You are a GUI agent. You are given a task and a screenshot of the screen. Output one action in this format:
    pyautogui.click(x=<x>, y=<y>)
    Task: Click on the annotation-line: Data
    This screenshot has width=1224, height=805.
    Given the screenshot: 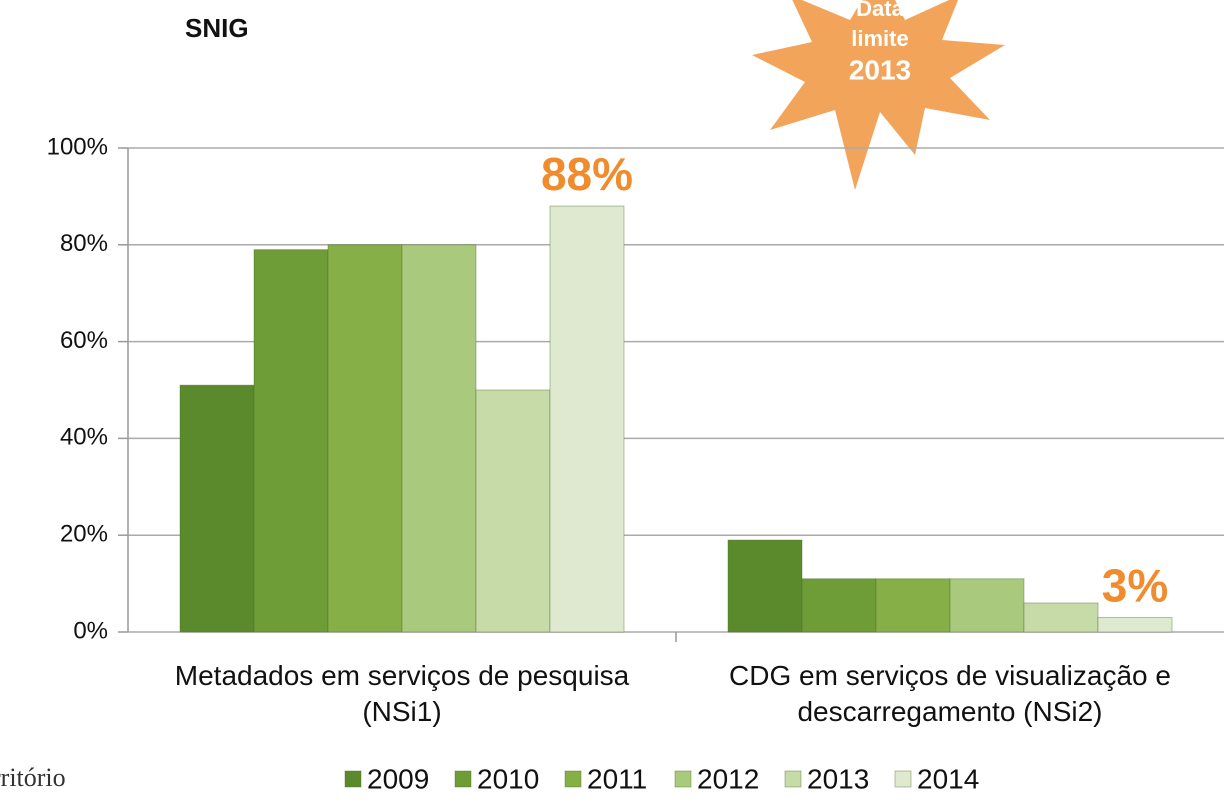 What is the action you would take?
    pyautogui.click(x=880, y=10)
    